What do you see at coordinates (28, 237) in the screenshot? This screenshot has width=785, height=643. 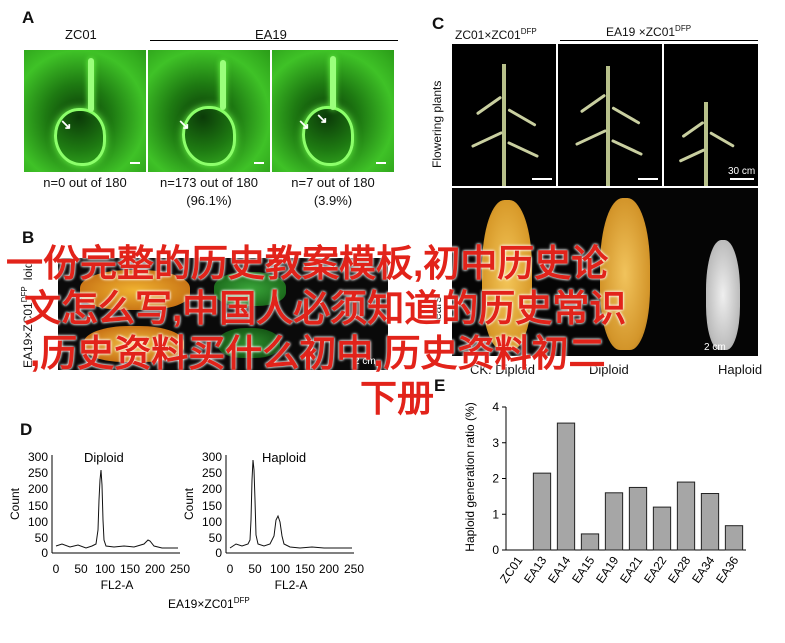 I see `panel-b-label: B` at bounding box center [28, 237].